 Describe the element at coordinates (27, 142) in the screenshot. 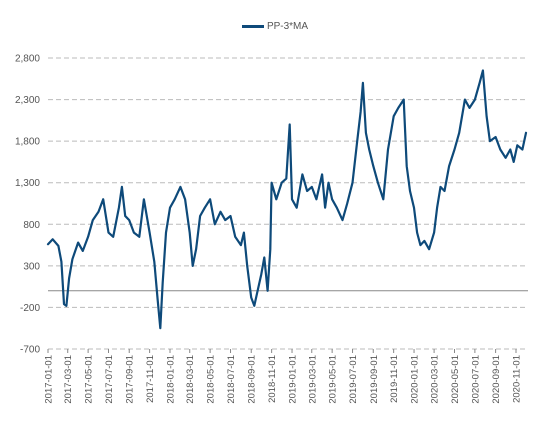

I see `y-tick-label: 1,800` at that location.